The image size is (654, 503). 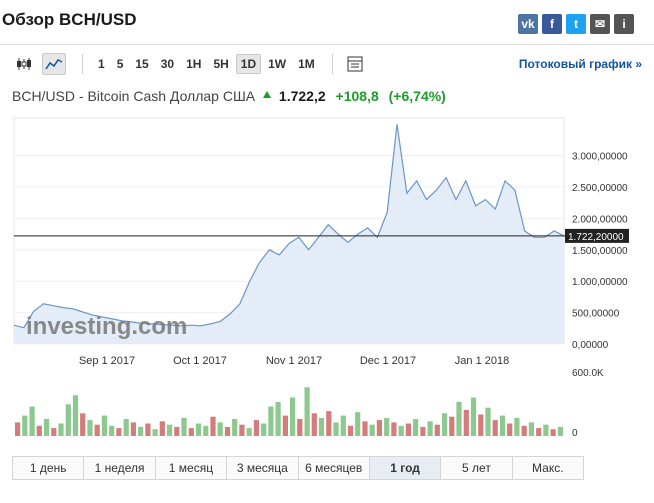 I want to click on interval-buttons: 1 5 15 30 1H 5H 1D 1W 1M, so click(x=207, y=64).